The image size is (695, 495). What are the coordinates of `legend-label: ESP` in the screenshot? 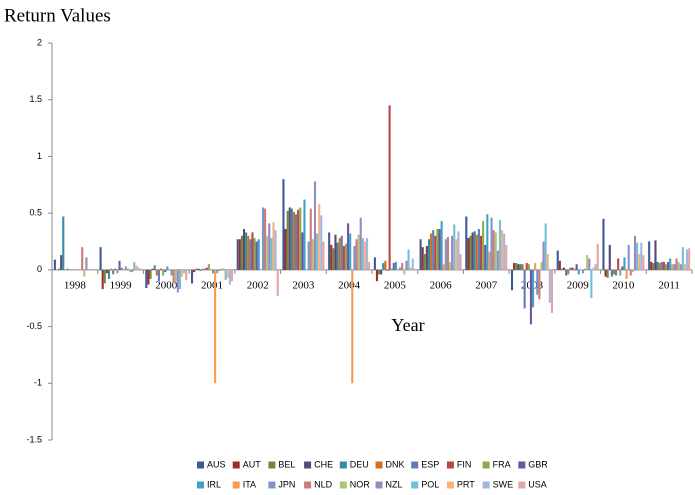 It's located at (430, 464).